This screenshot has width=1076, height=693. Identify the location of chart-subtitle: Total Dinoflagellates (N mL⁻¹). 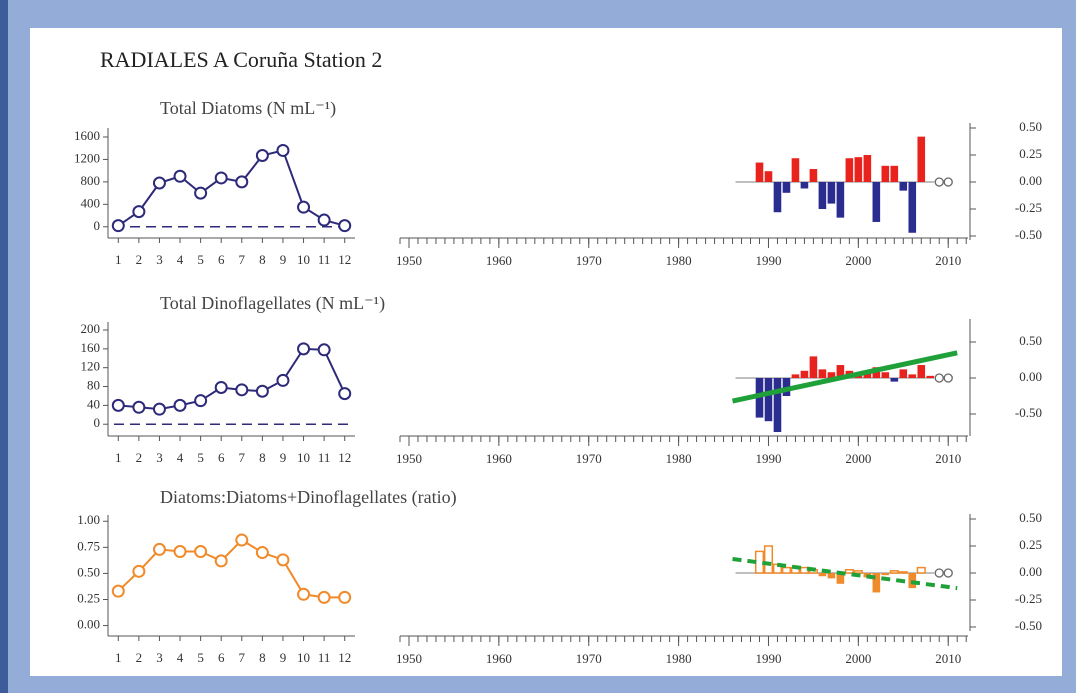
(272, 303).